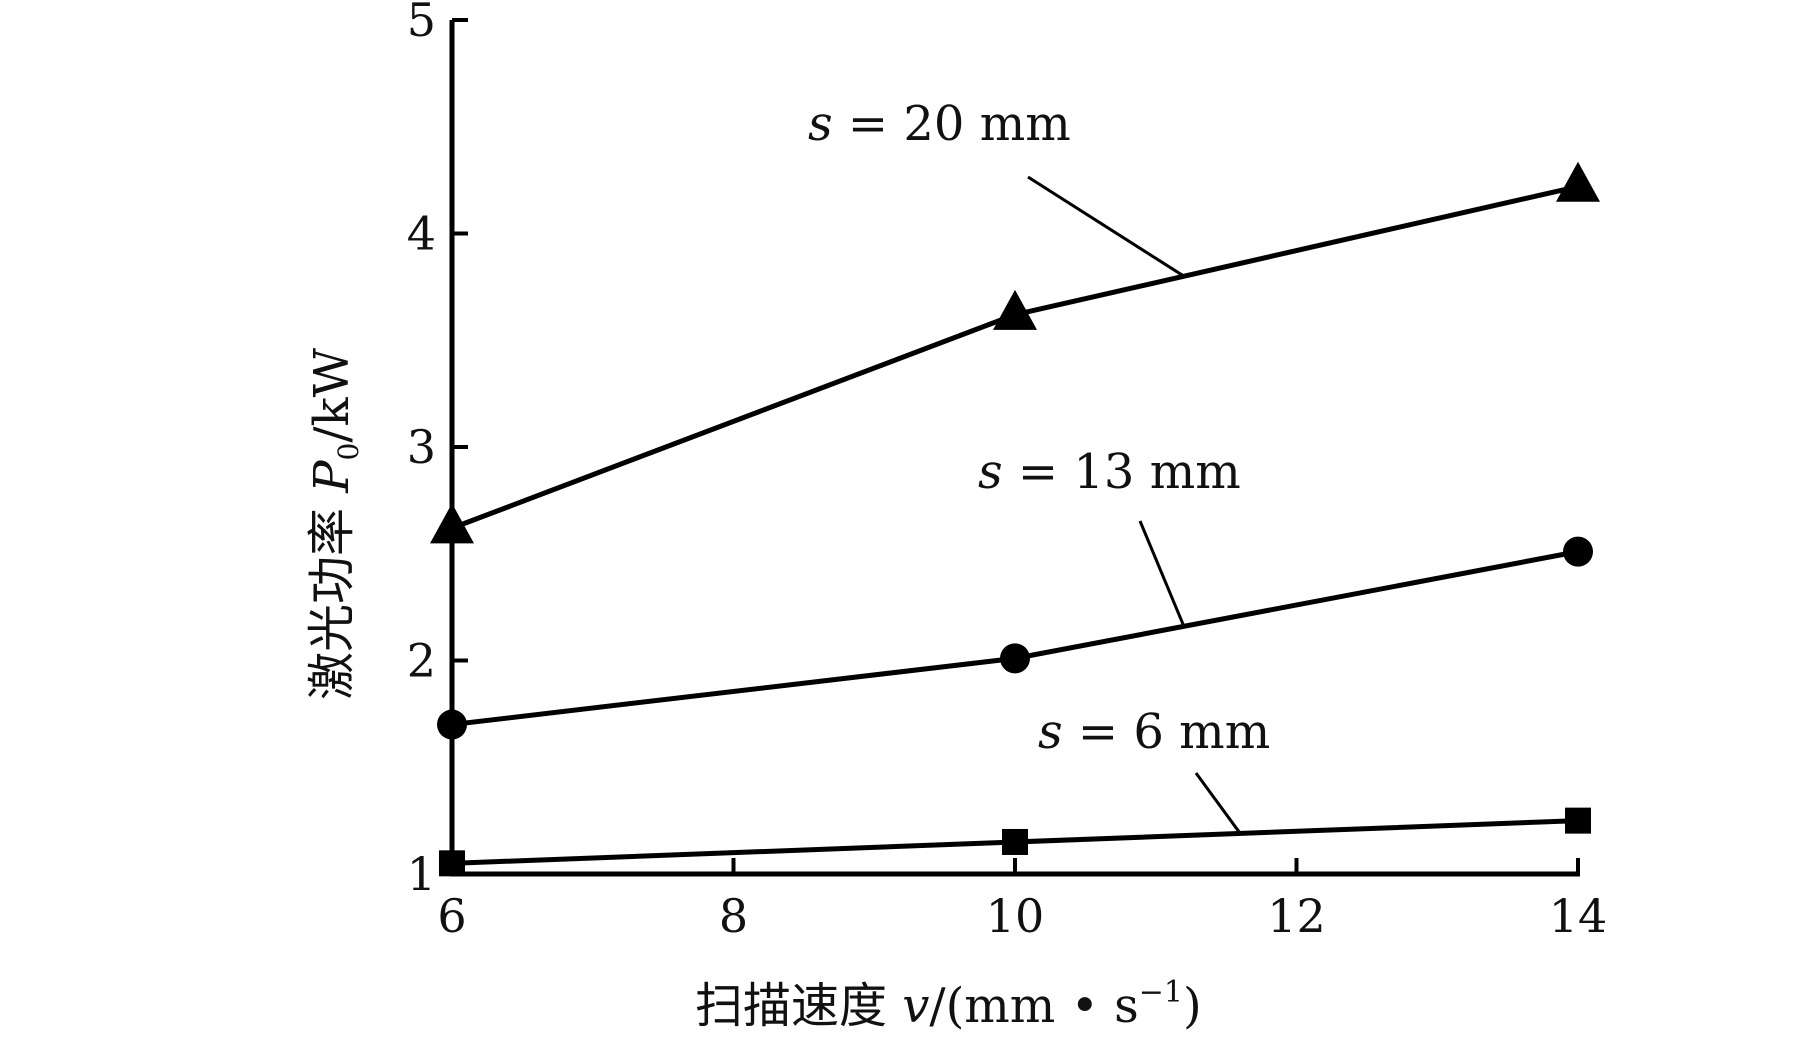  I want to click on x-axis-title-close: ), so click(1192, 1006).